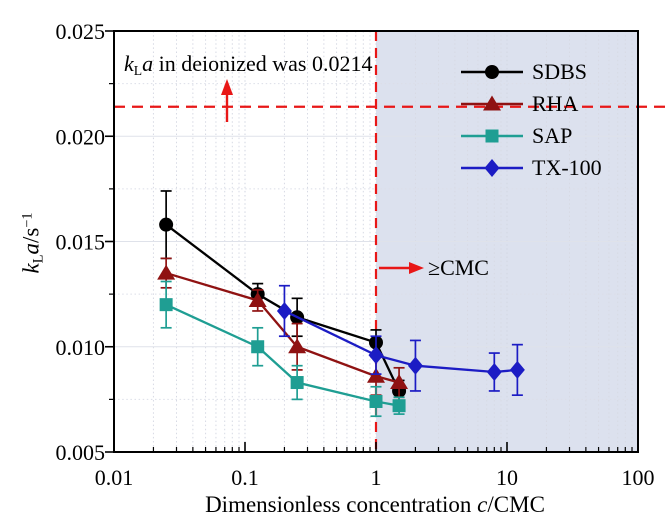 The image size is (669, 531). I want to click on x-tick-label: 1, so click(376, 477).